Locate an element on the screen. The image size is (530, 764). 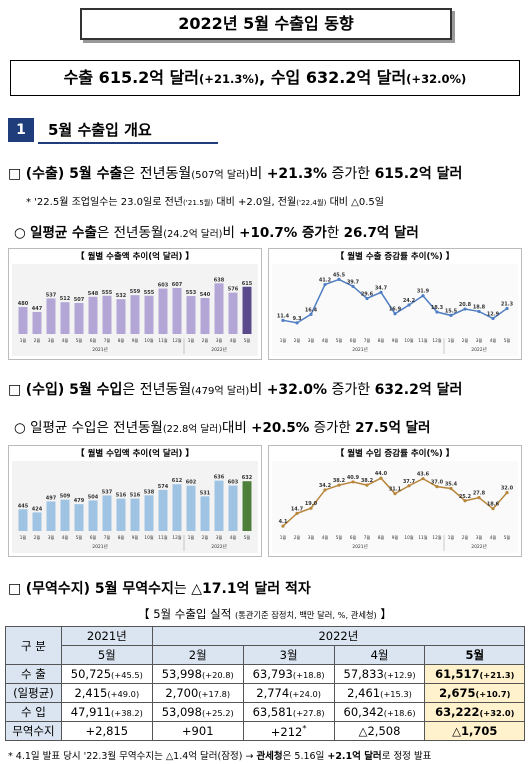
text: +32.0% is located at coordinates (297, 390).